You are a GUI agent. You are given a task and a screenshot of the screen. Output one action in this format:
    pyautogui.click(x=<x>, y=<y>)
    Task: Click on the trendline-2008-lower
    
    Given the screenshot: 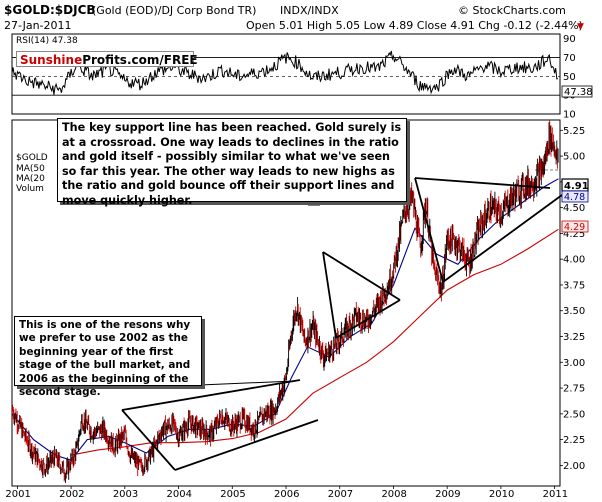 What is the action you would take?
    pyautogui.click(x=502, y=238)
    